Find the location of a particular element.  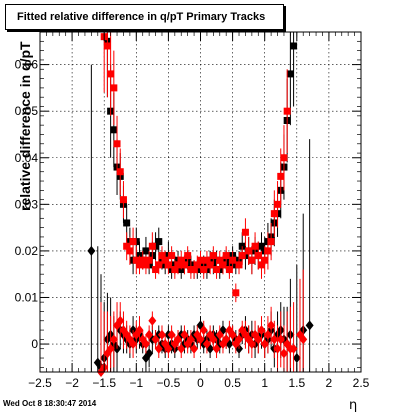

y-tick-label: 0 is located at coordinates (34, 344).